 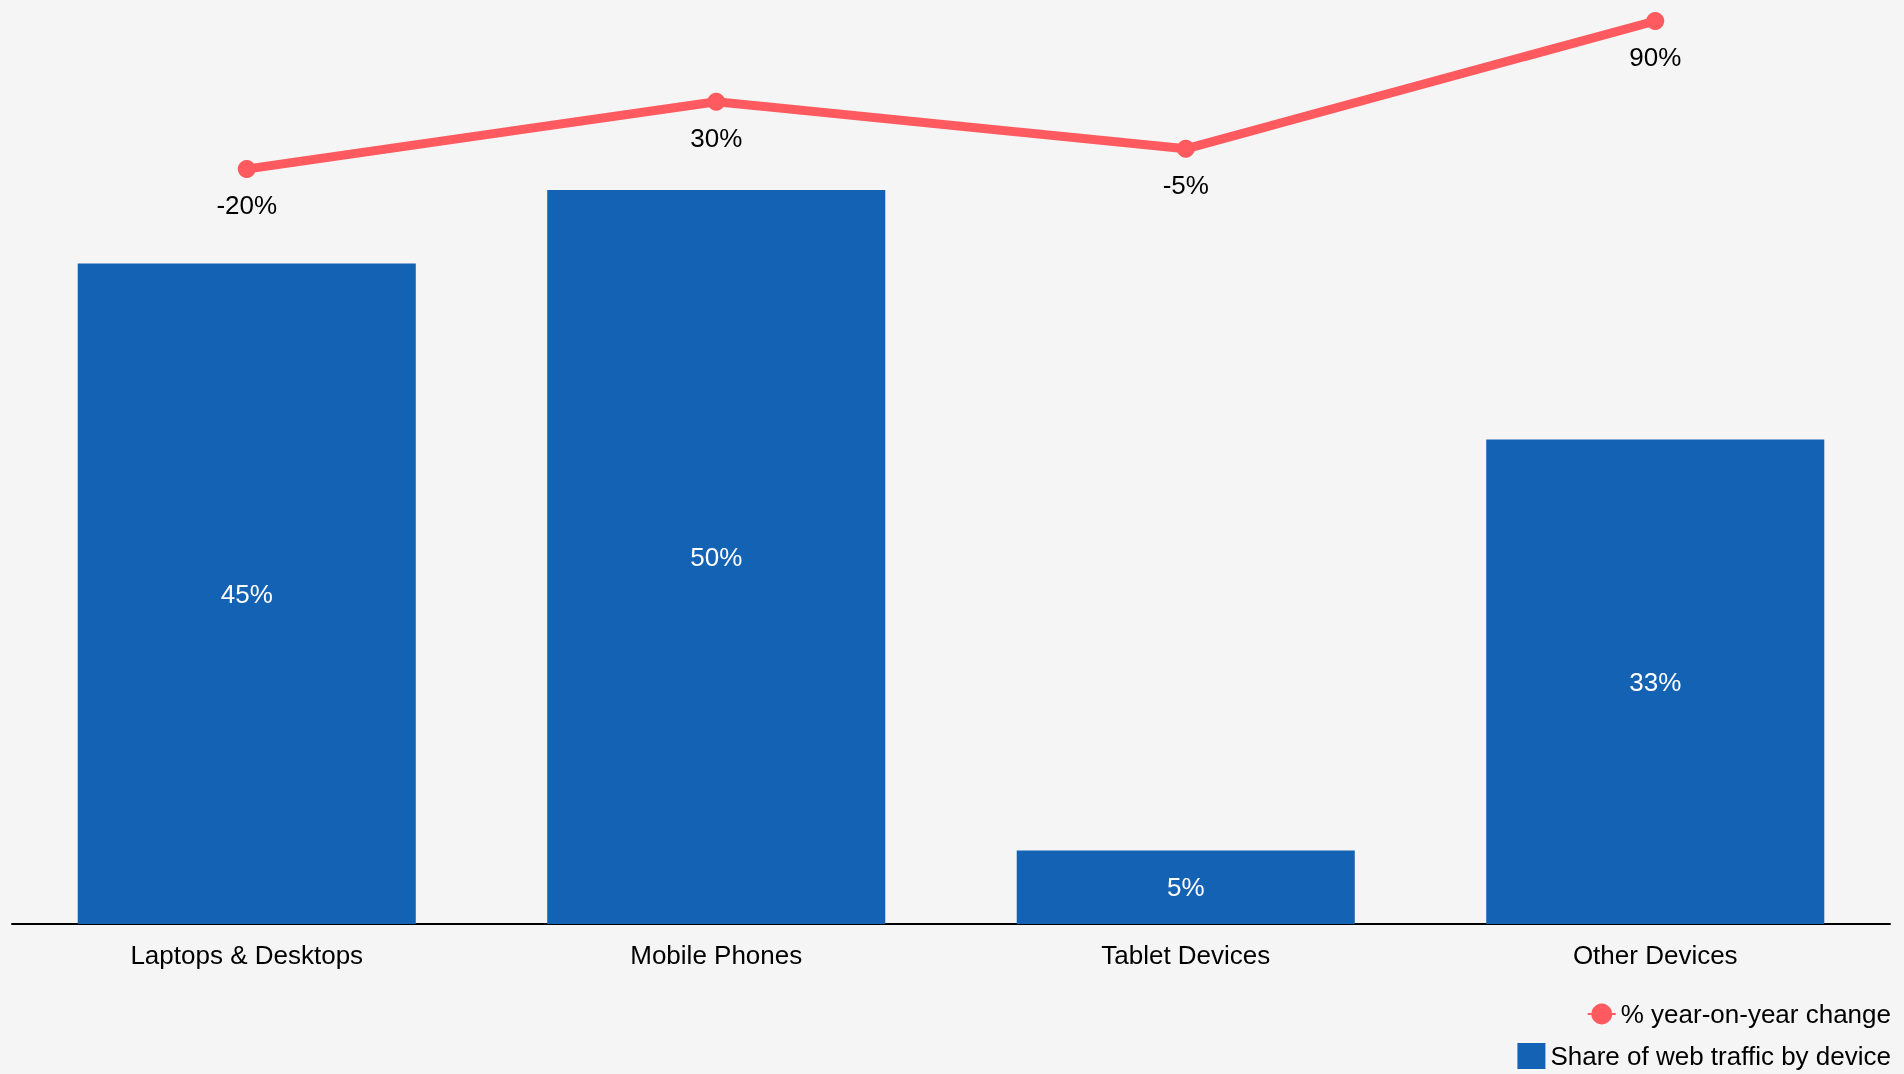 I want to click on legend-label: Share of web traffic by device, so click(x=1720, y=1056).